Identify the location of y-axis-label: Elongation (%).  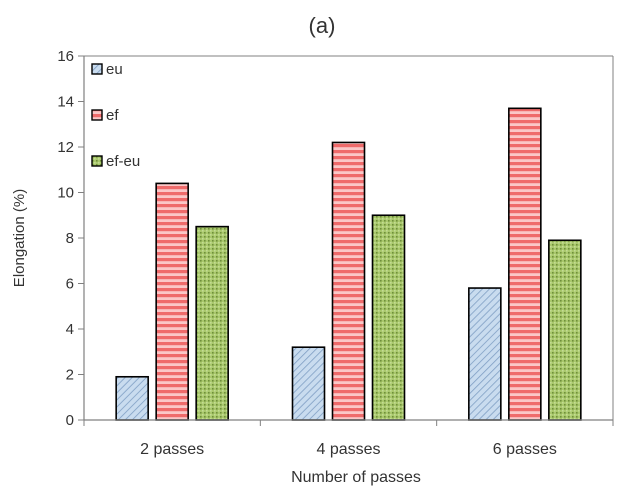
(19, 238).